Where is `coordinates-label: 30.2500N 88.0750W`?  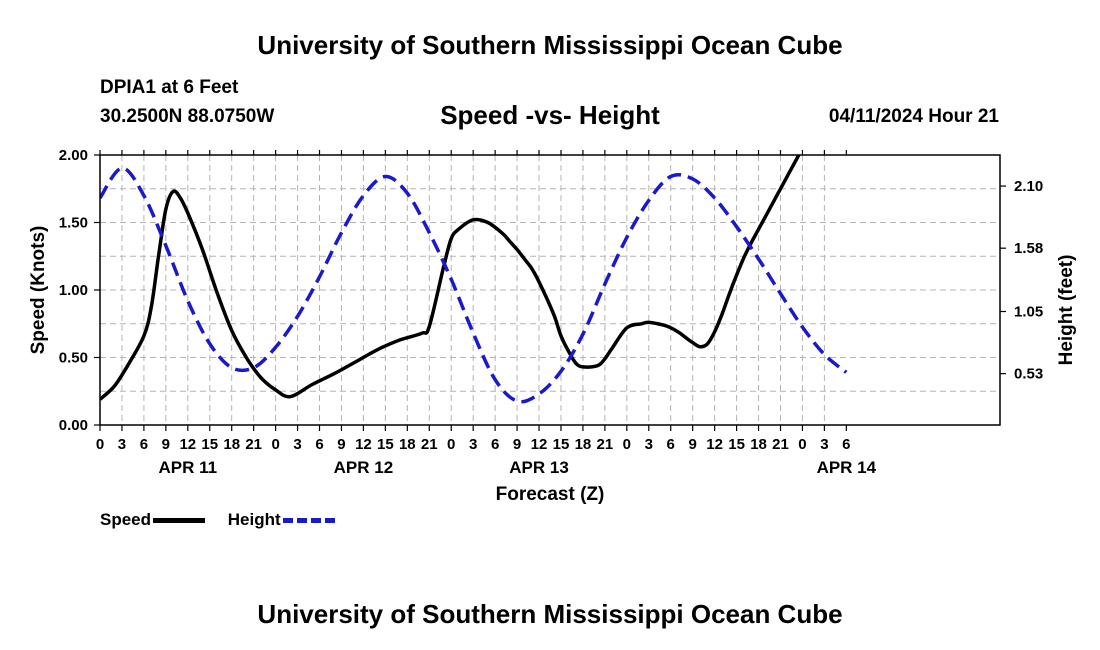 coordinates-label: 30.2500N 88.0750W is located at coordinates (187, 116).